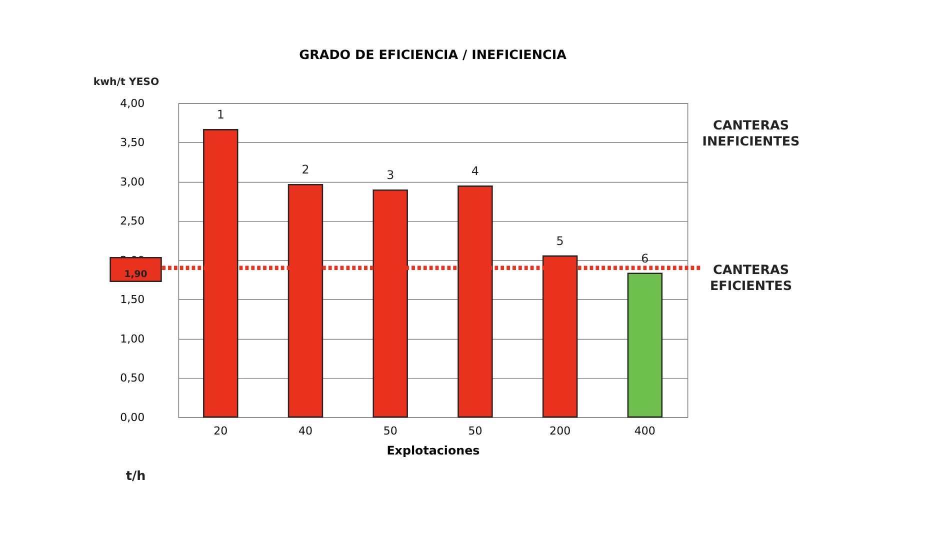 The image size is (936, 550). I want to click on y-axis-title: kwh/t YESO, so click(126, 82).